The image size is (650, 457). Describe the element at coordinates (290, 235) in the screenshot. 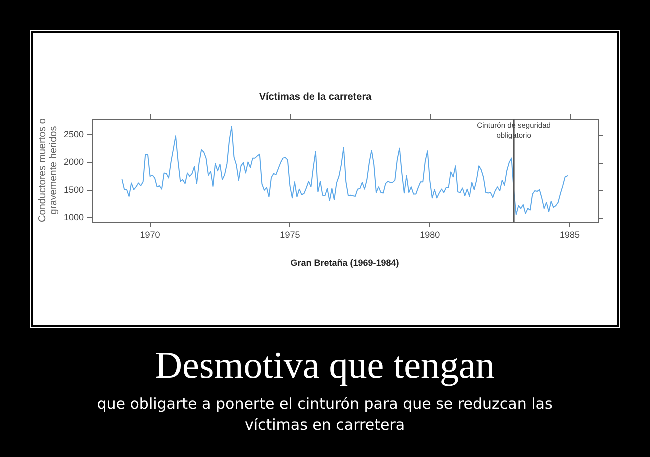

I see `x-tick-label: 1975` at that location.